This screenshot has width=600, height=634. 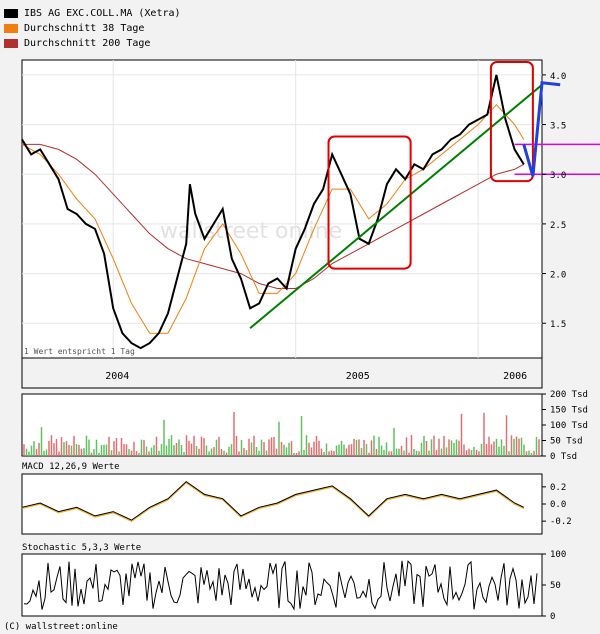 I want to click on ma38-swatch-icon, so click(x=11, y=28).